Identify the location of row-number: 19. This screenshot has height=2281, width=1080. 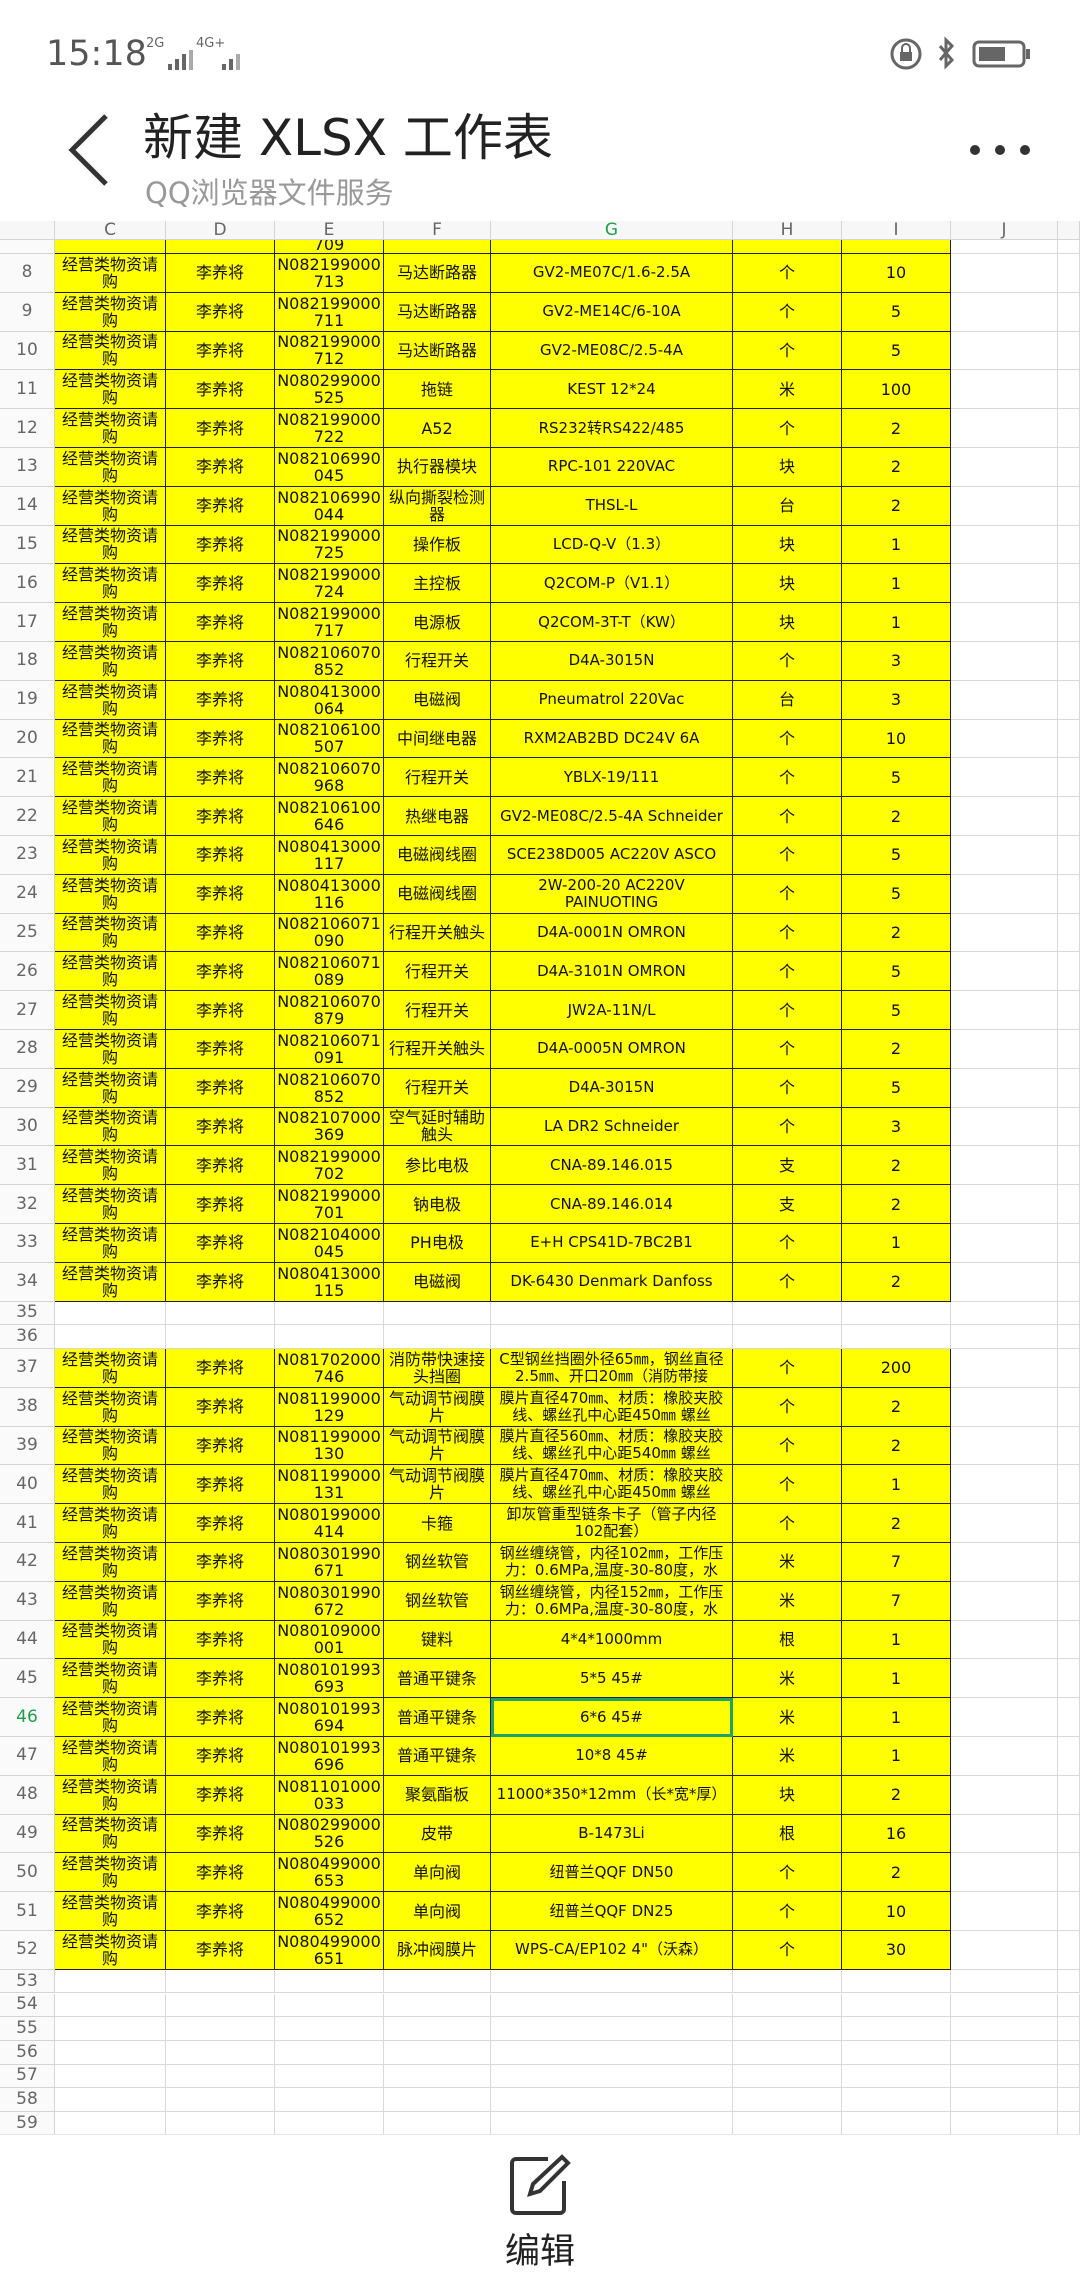
(27, 700).